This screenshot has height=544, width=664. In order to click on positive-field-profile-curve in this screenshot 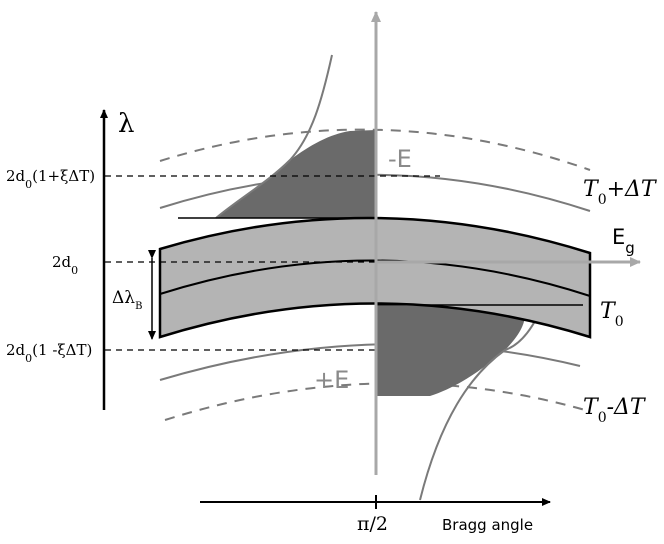, I will do `click(483, 398)`.